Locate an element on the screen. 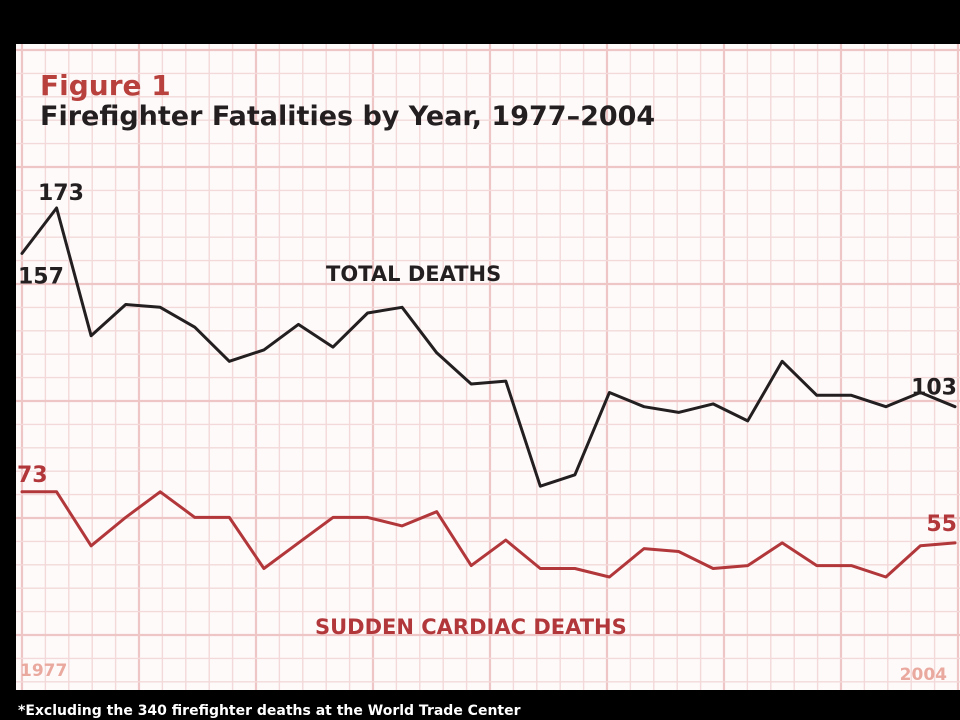  series-label-sudden-cardiac-deaths: SUDDEN CARDIAC DEATHS is located at coordinates (471, 627).